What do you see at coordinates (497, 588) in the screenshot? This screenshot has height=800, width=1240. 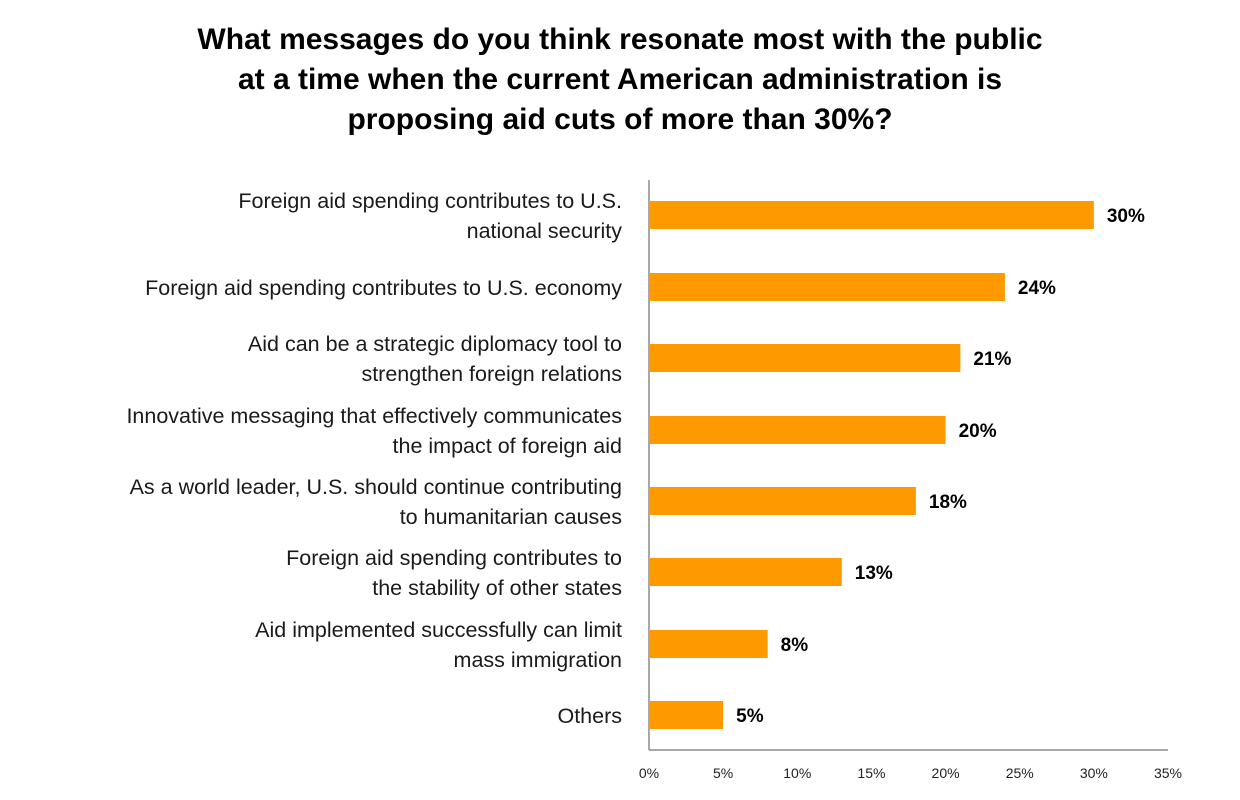 I see `category-label: the stability of other states` at bounding box center [497, 588].